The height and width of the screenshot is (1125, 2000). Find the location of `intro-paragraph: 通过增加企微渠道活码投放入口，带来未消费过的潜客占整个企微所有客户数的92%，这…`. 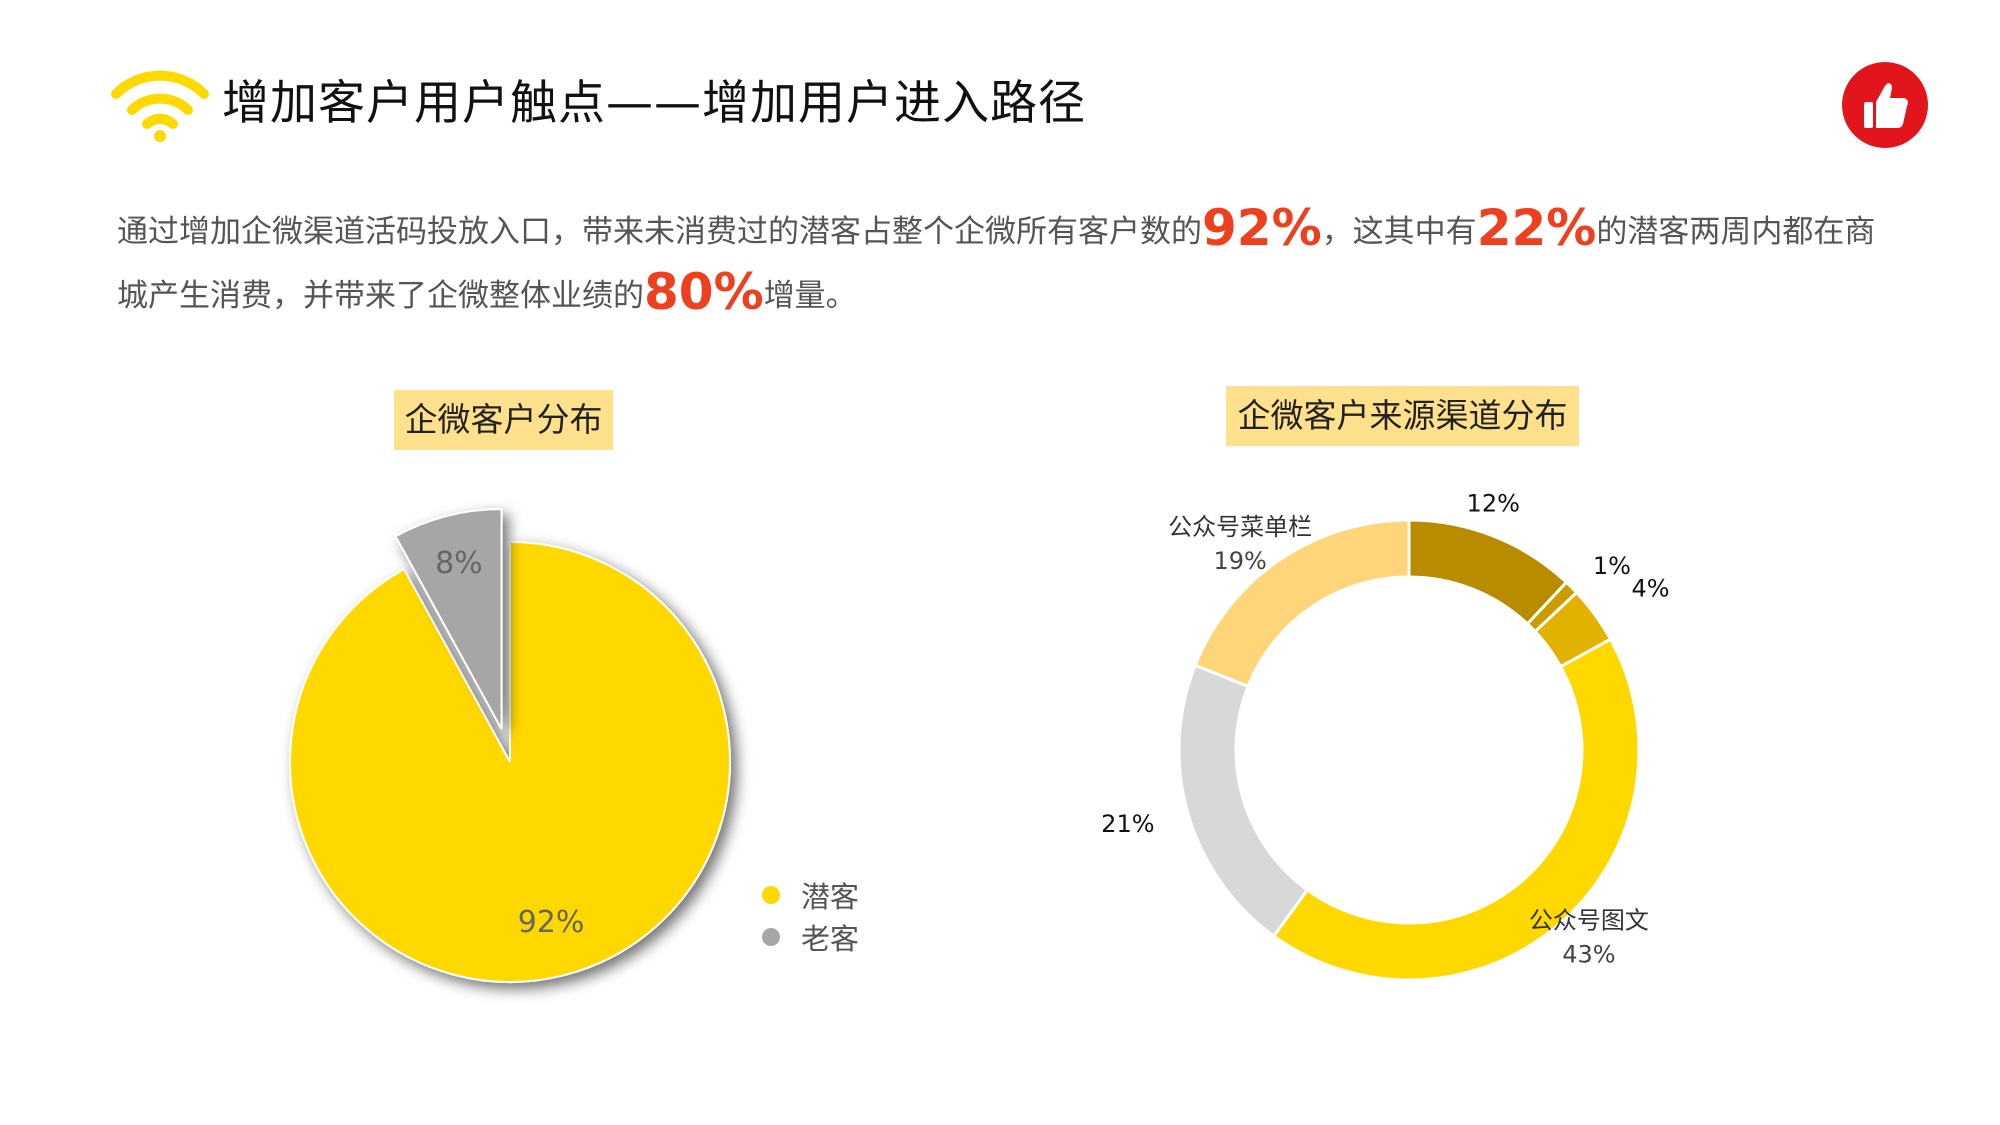

intro-paragraph: 通过增加企微渠道活码投放入口，带来未消费过的潜客占整个企微所有客户数的92%，这… is located at coordinates (1004, 260).